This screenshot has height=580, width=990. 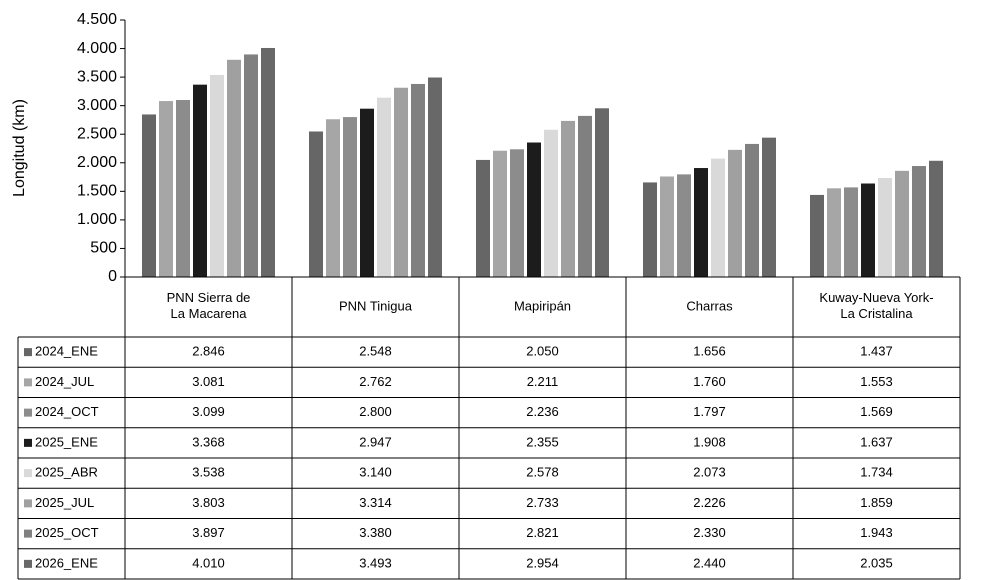 I want to click on table-value: 2.846, so click(x=208, y=351).